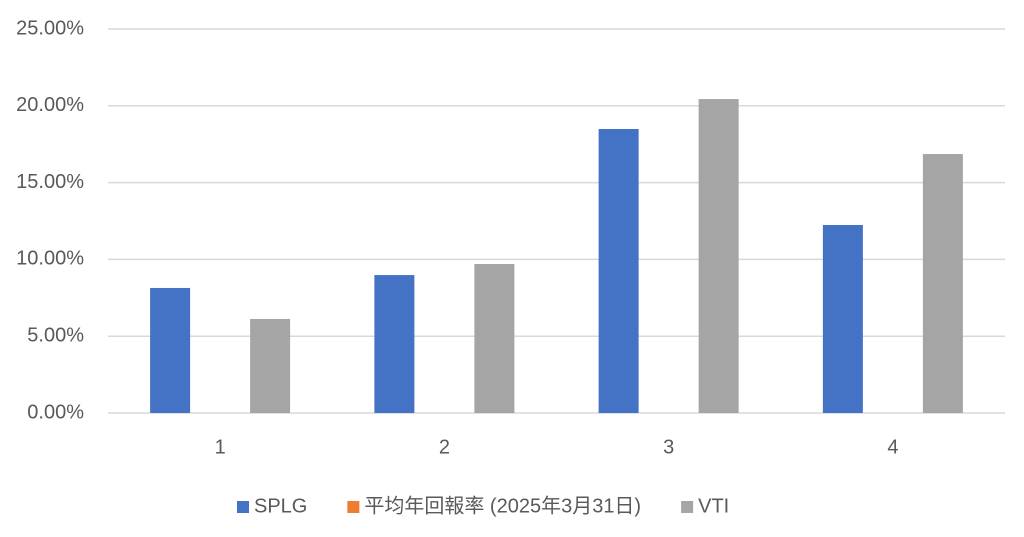 This screenshot has width=1024, height=537. What do you see at coordinates (55, 412) in the screenshot?
I see `y-tick-label: 0.00%` at bounding box center [55, 412].